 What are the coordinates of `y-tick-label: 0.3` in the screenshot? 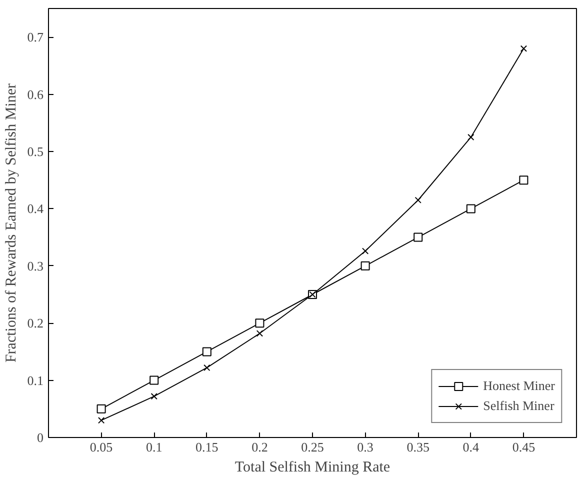 It's located at (35, 266).